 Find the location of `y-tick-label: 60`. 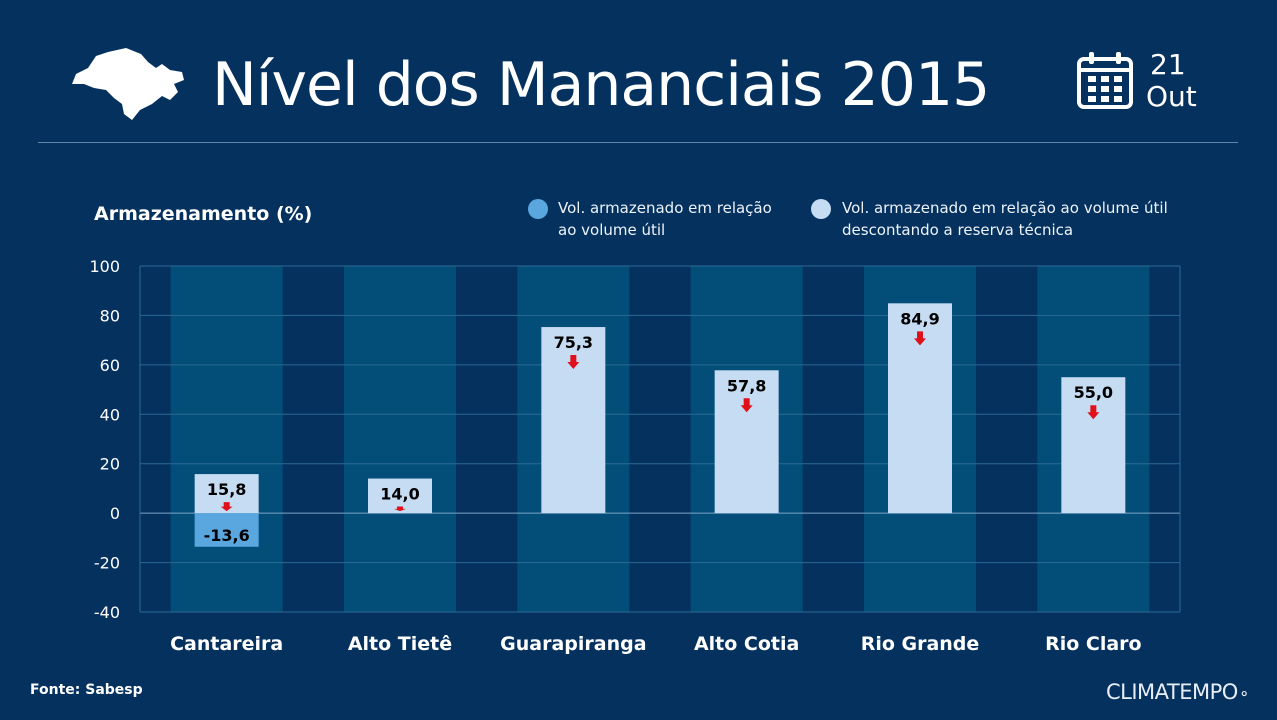

y-tick-label: 60 is located at coordinates (110, 365).